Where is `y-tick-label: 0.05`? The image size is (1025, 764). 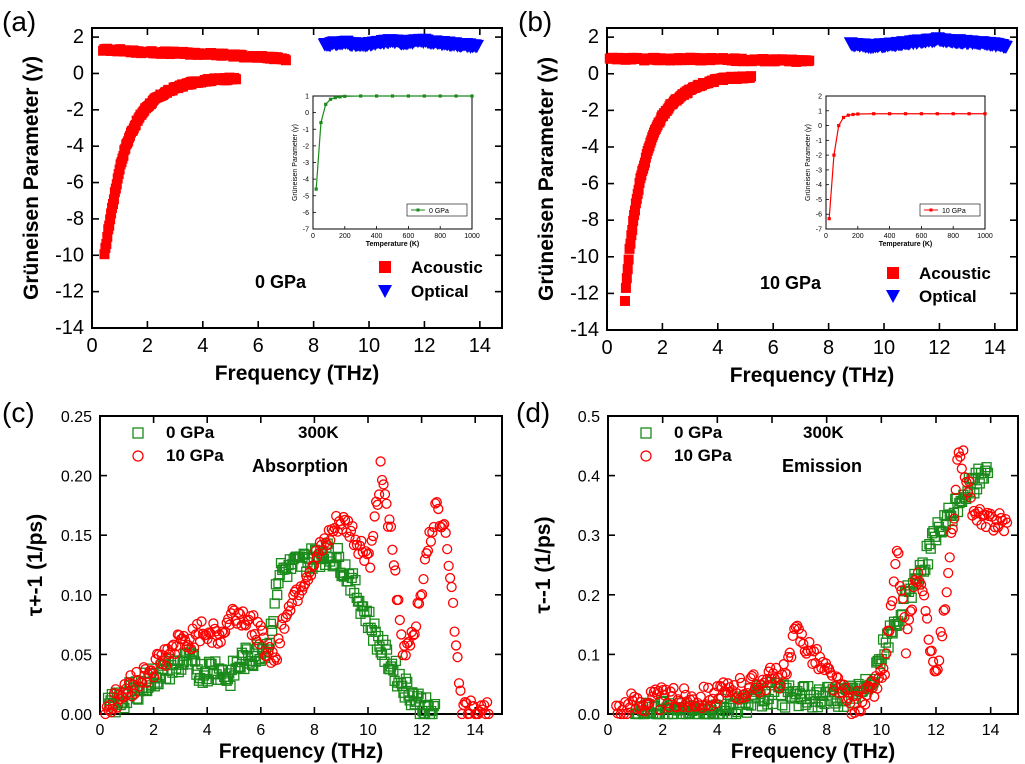 y-tick-label: 0.05 is located at coordinates (76, 655).